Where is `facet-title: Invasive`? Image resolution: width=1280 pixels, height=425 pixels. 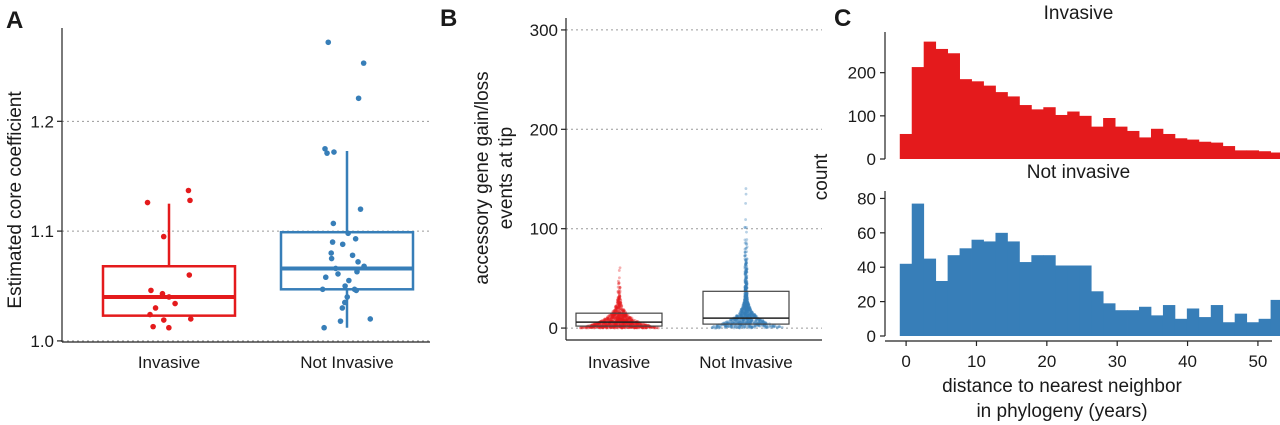
facet-title: Invasive is located at coordinates (1079, 13).